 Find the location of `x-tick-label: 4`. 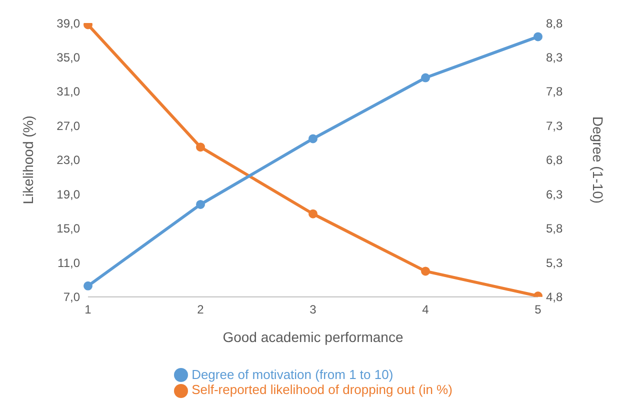

x-tick-label: 4 is located at coordinates (426, 309).